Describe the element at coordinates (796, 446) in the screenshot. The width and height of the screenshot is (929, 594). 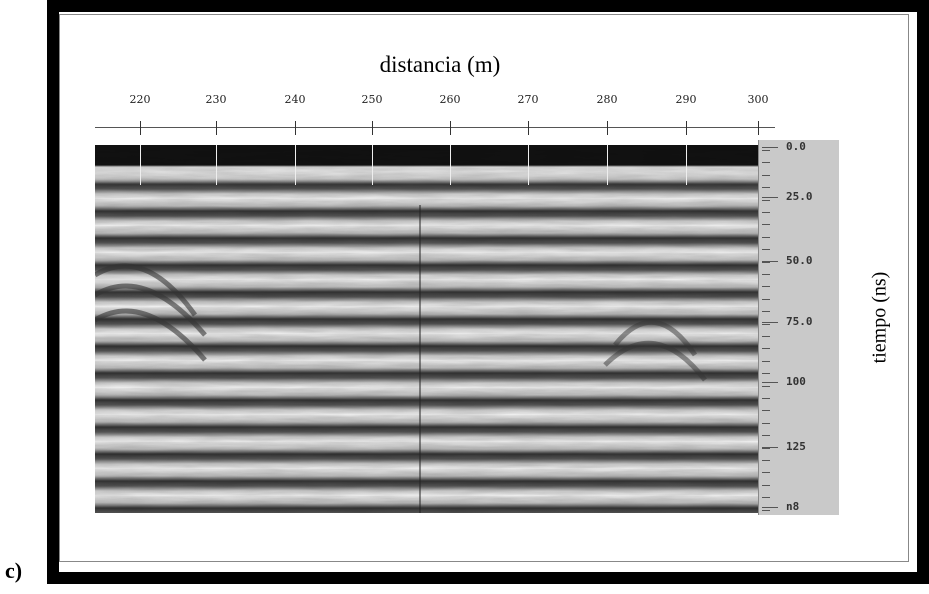
I see `y-tick-label: 125` at that location.